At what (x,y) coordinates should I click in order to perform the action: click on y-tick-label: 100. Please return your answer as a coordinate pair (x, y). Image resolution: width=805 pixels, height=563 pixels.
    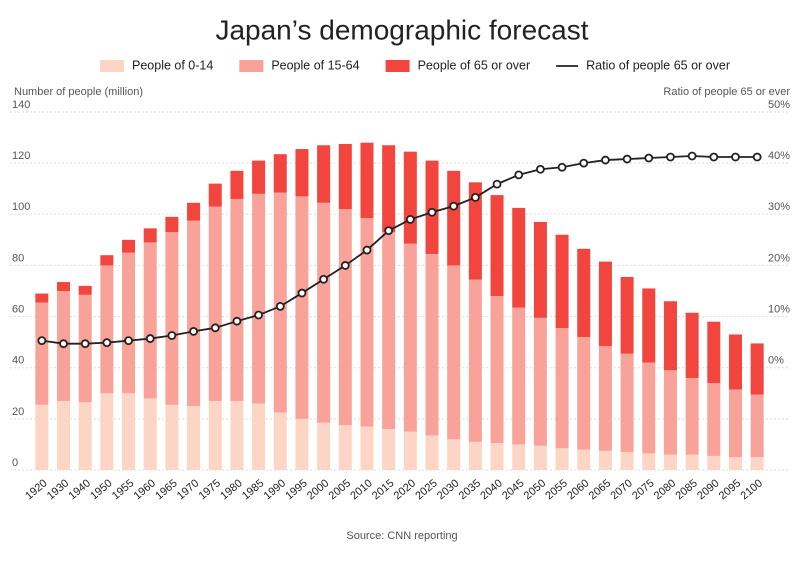
    Looking at the image, I should click on (21, 207).